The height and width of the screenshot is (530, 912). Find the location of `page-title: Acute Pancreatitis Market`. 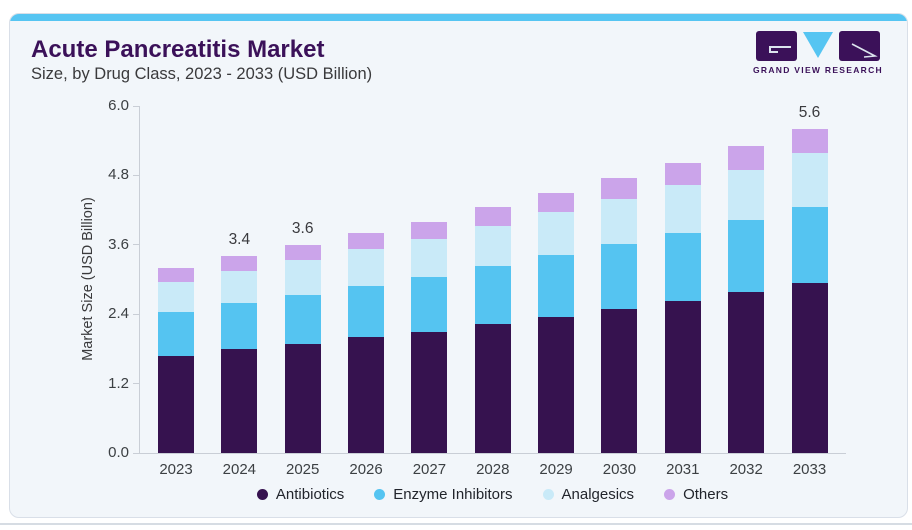

page-title: Acute Pancreatitis Market is located at coordinates (178, 49).